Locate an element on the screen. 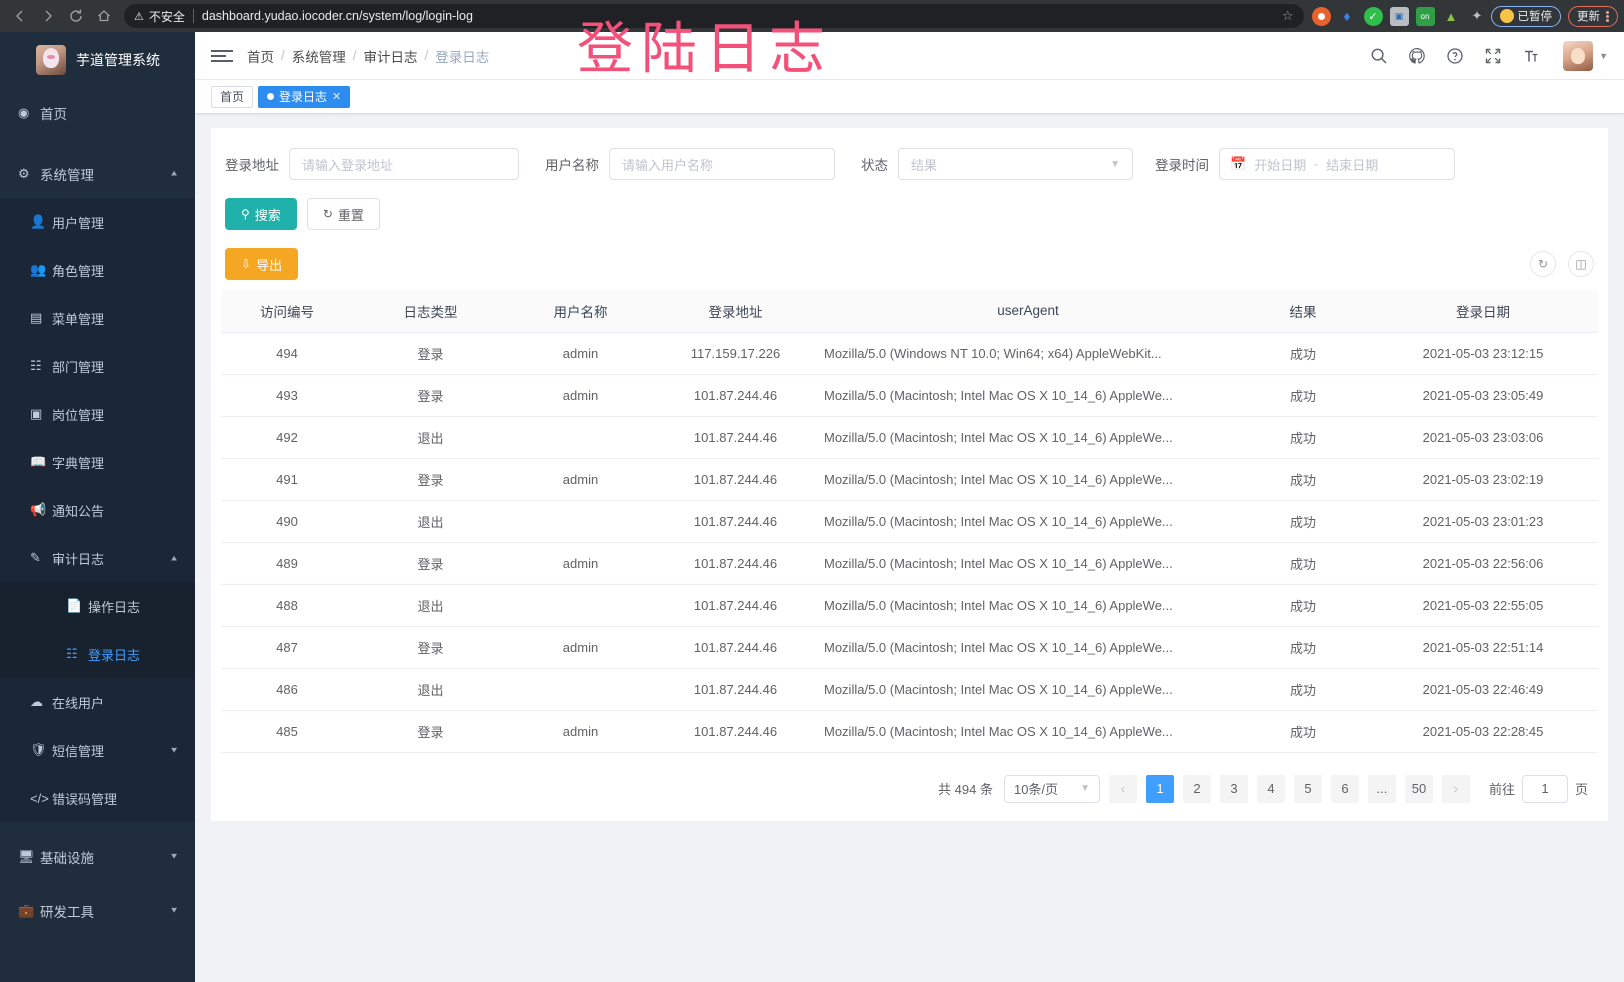 This screenshot has height=982, width=1624. sidebar-item-login-log: ☷ 登录日志 is located at coordinates (97, 654).